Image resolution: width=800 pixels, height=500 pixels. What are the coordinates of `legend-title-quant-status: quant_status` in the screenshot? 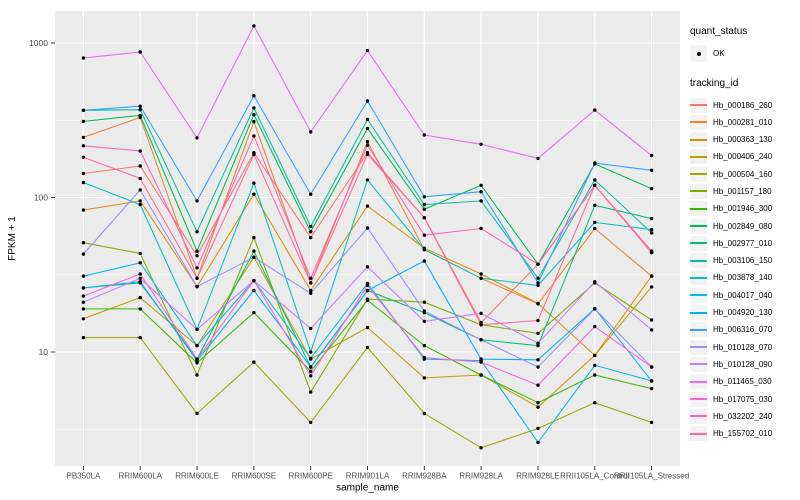 It's located at (719, 31).